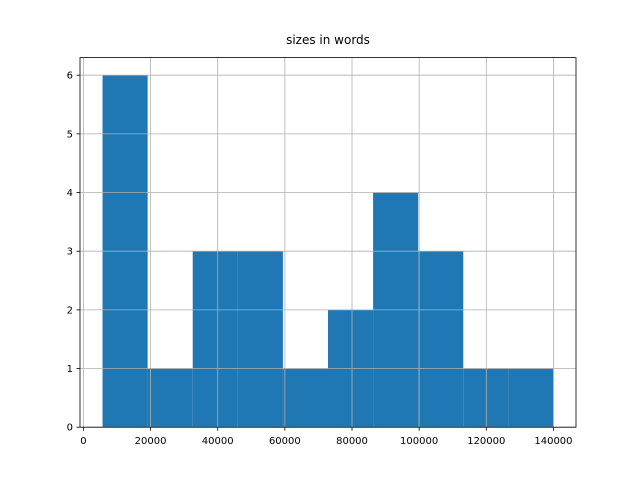  Describe the element at coordinates (70, 310) in the screenshot. I see `y-tick-label: 2` at that location.